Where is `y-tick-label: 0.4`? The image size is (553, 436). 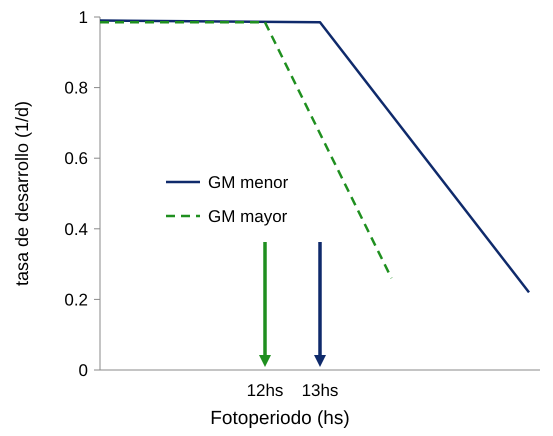 y-tick-label: 0.4 is located at coordinates (76, 229).